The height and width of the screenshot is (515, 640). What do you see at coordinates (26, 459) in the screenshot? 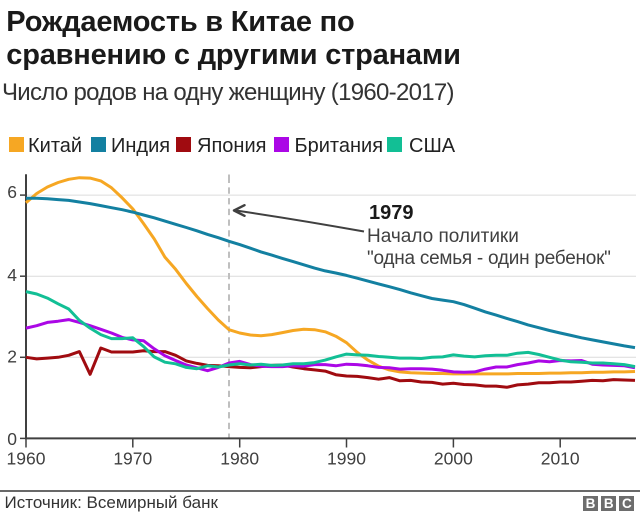
I see `svg-text: 1960` at bounding box center [26, 459].